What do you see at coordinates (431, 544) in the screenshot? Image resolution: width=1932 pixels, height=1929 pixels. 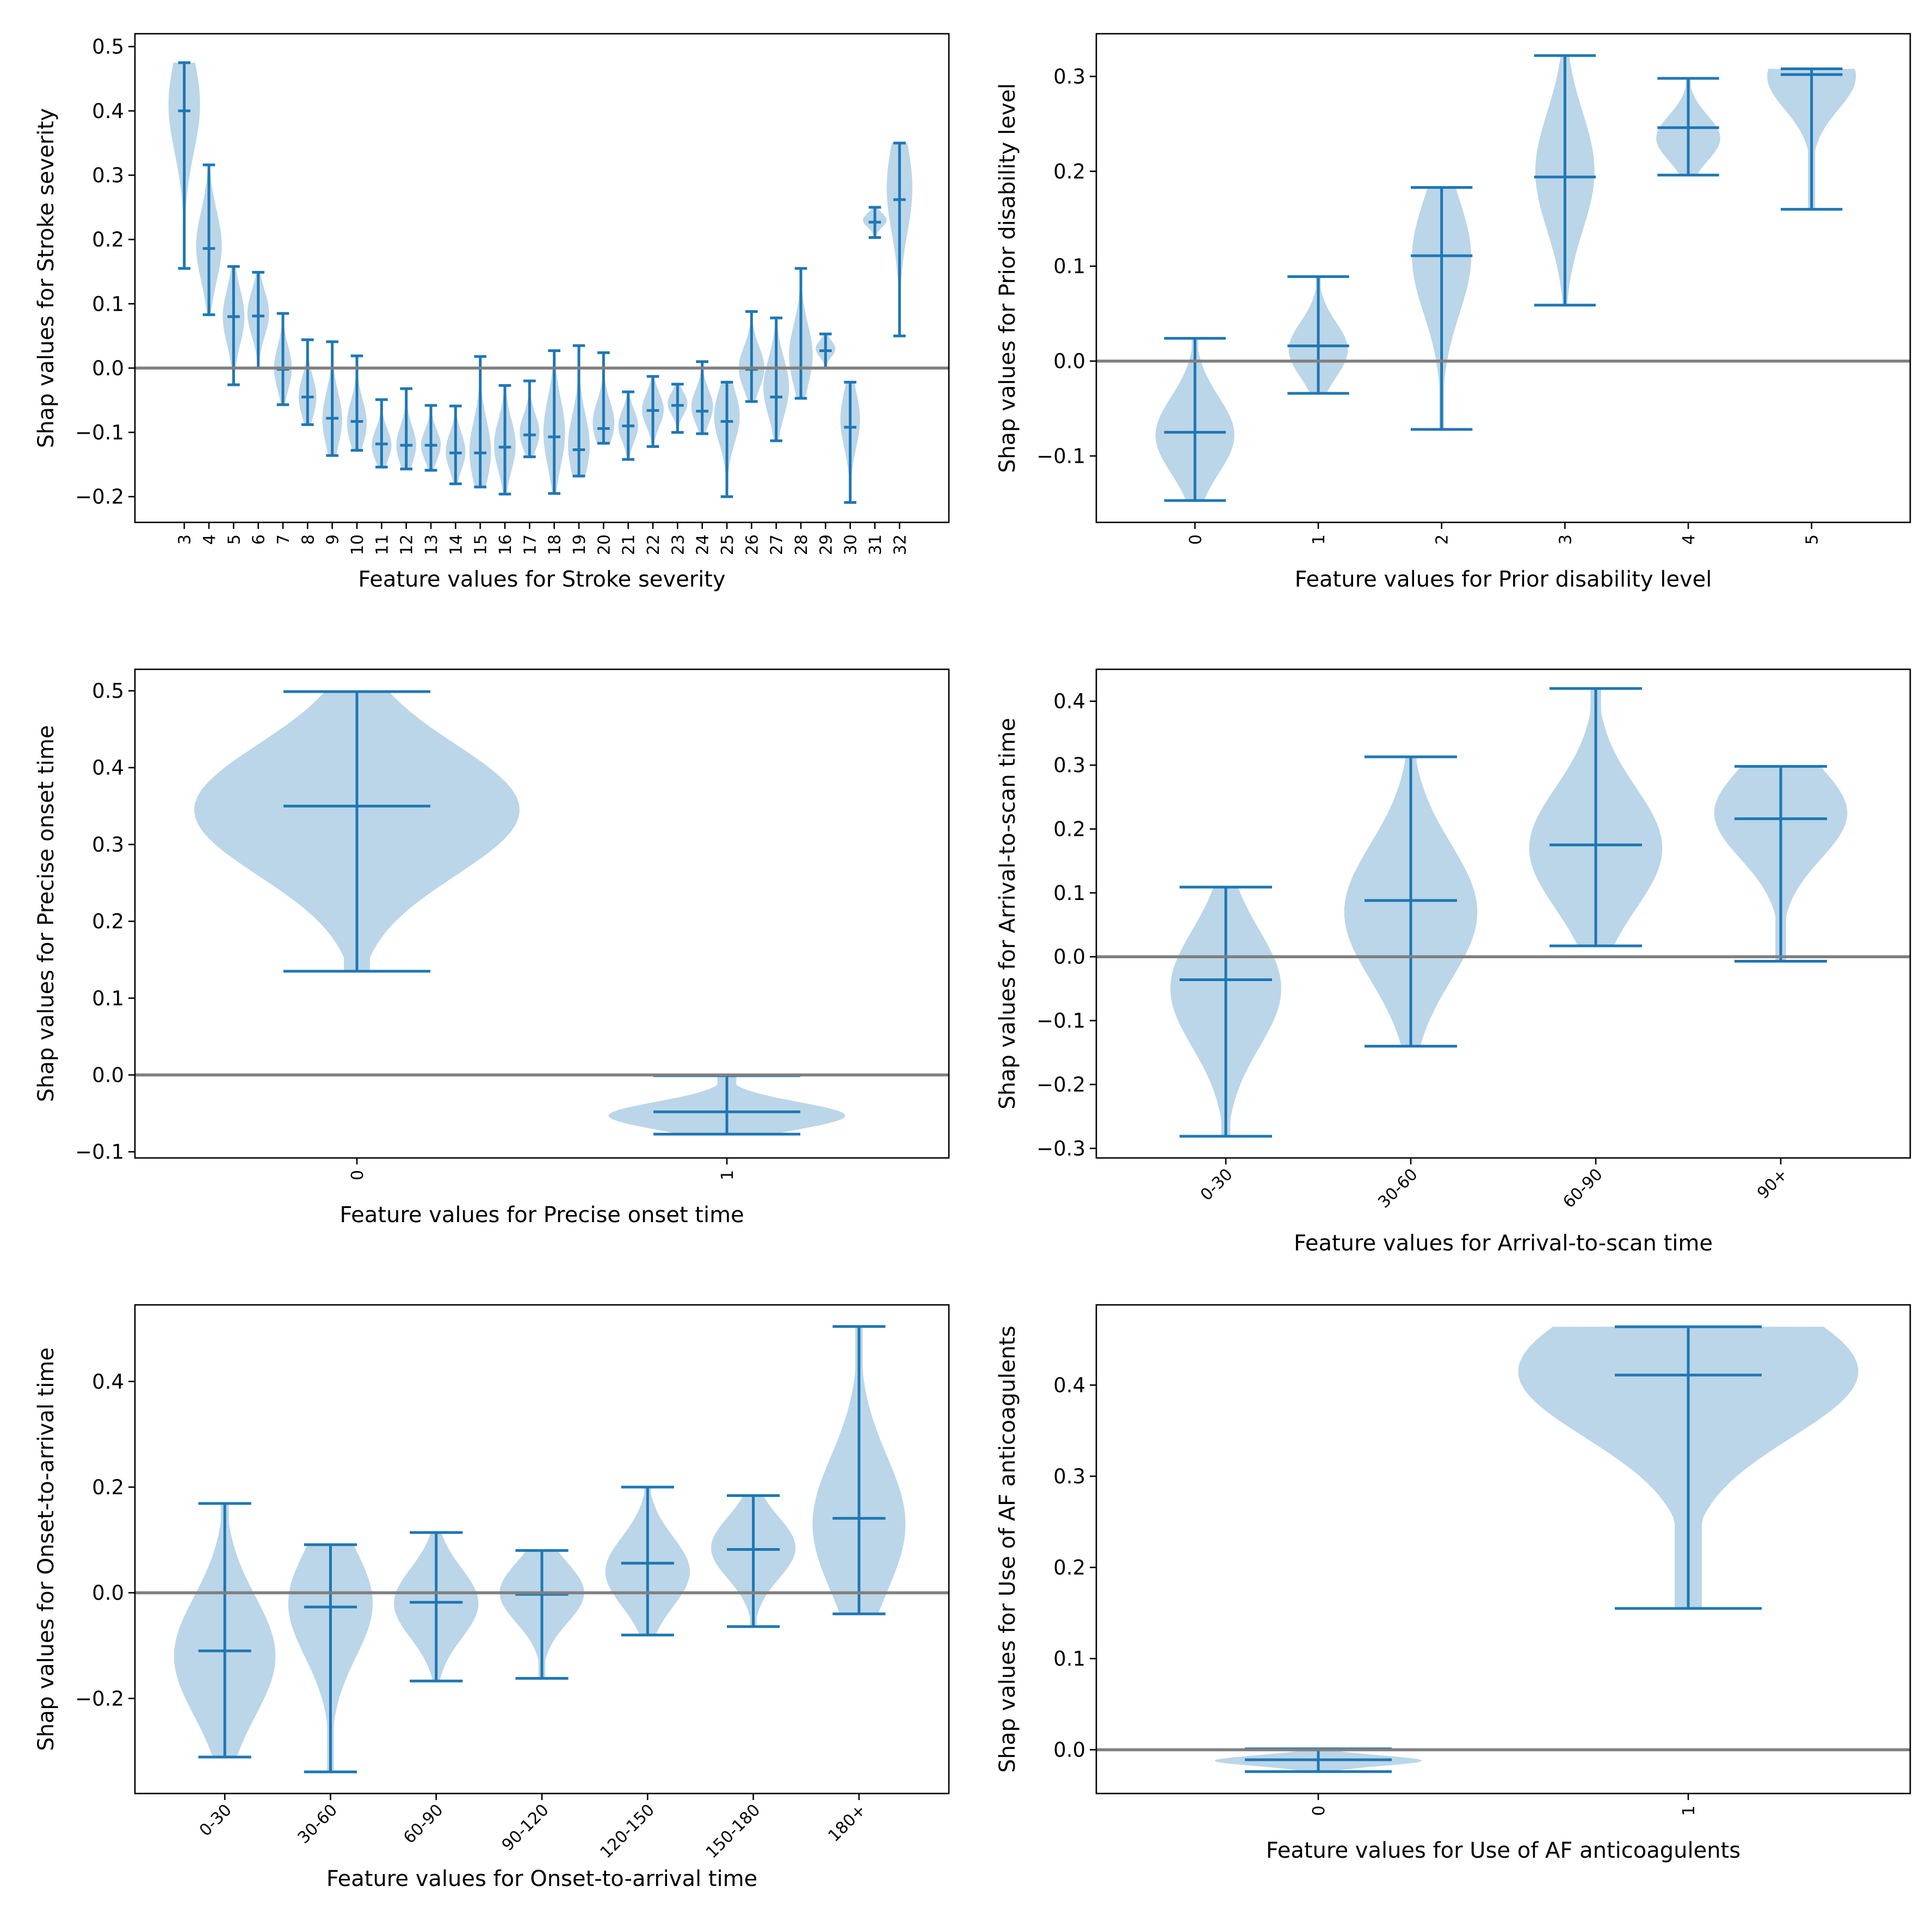 I see `x-tick-label: 13` at bounding box center [431, 544].